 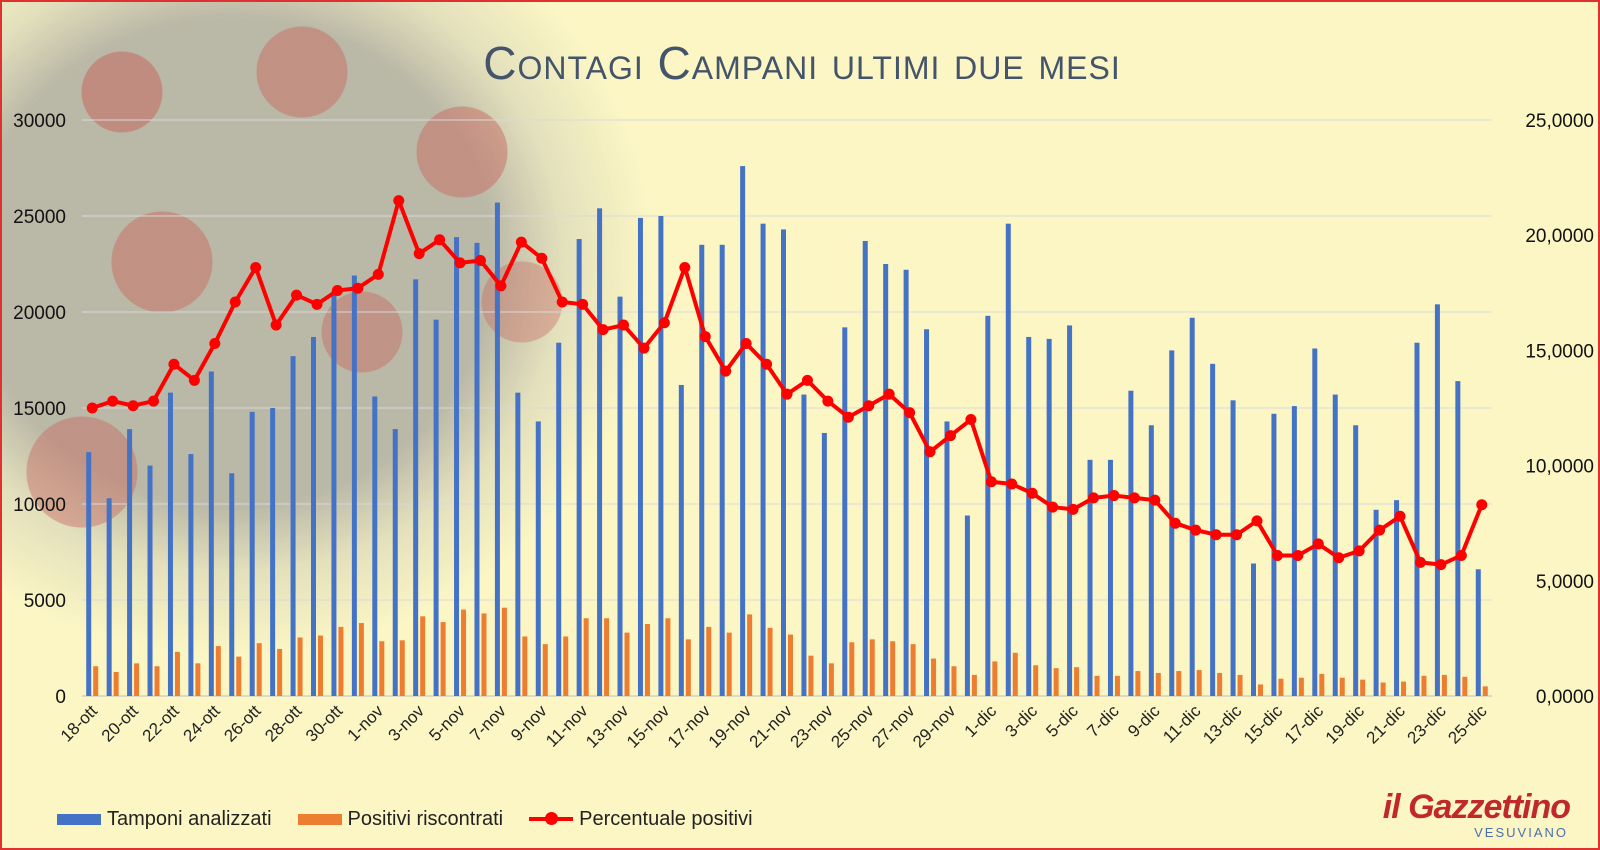 I want to click on legend-label-tamponi: Tamponi analizzati, so click(x=189, y=818).